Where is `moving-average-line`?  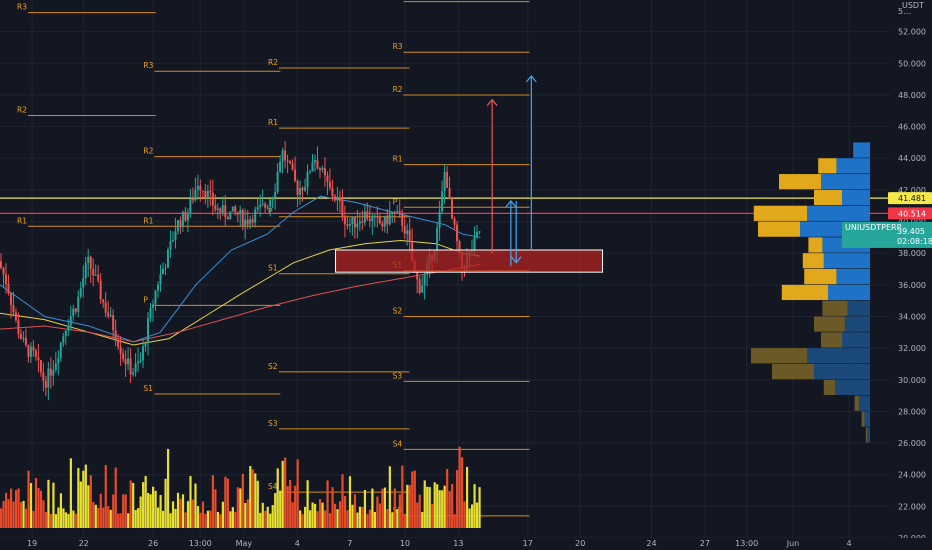 moving-average-line is located at coordinates (240, 269).